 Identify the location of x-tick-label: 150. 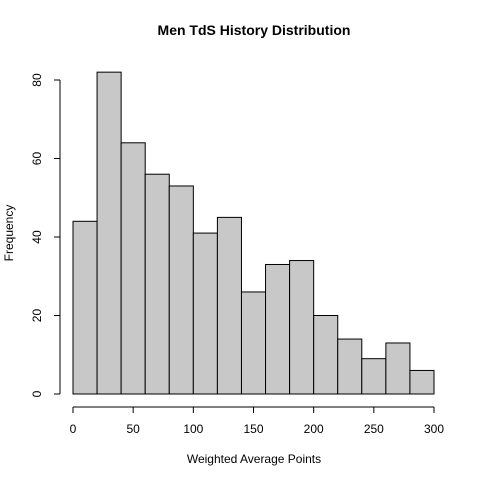
(253, 429).